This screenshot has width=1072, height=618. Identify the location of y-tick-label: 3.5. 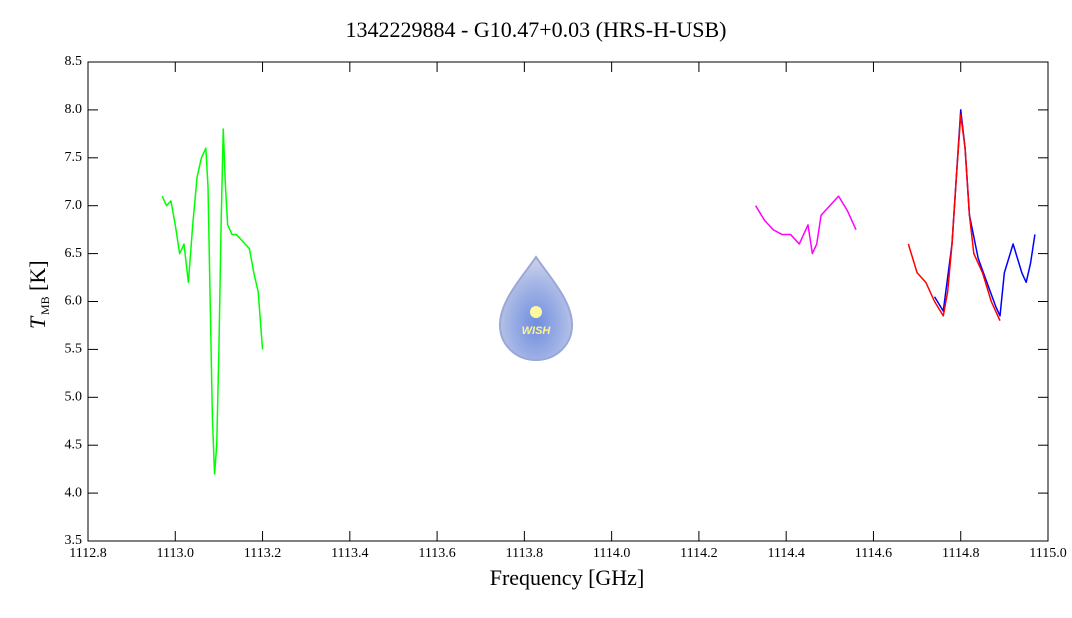
(74, 540).